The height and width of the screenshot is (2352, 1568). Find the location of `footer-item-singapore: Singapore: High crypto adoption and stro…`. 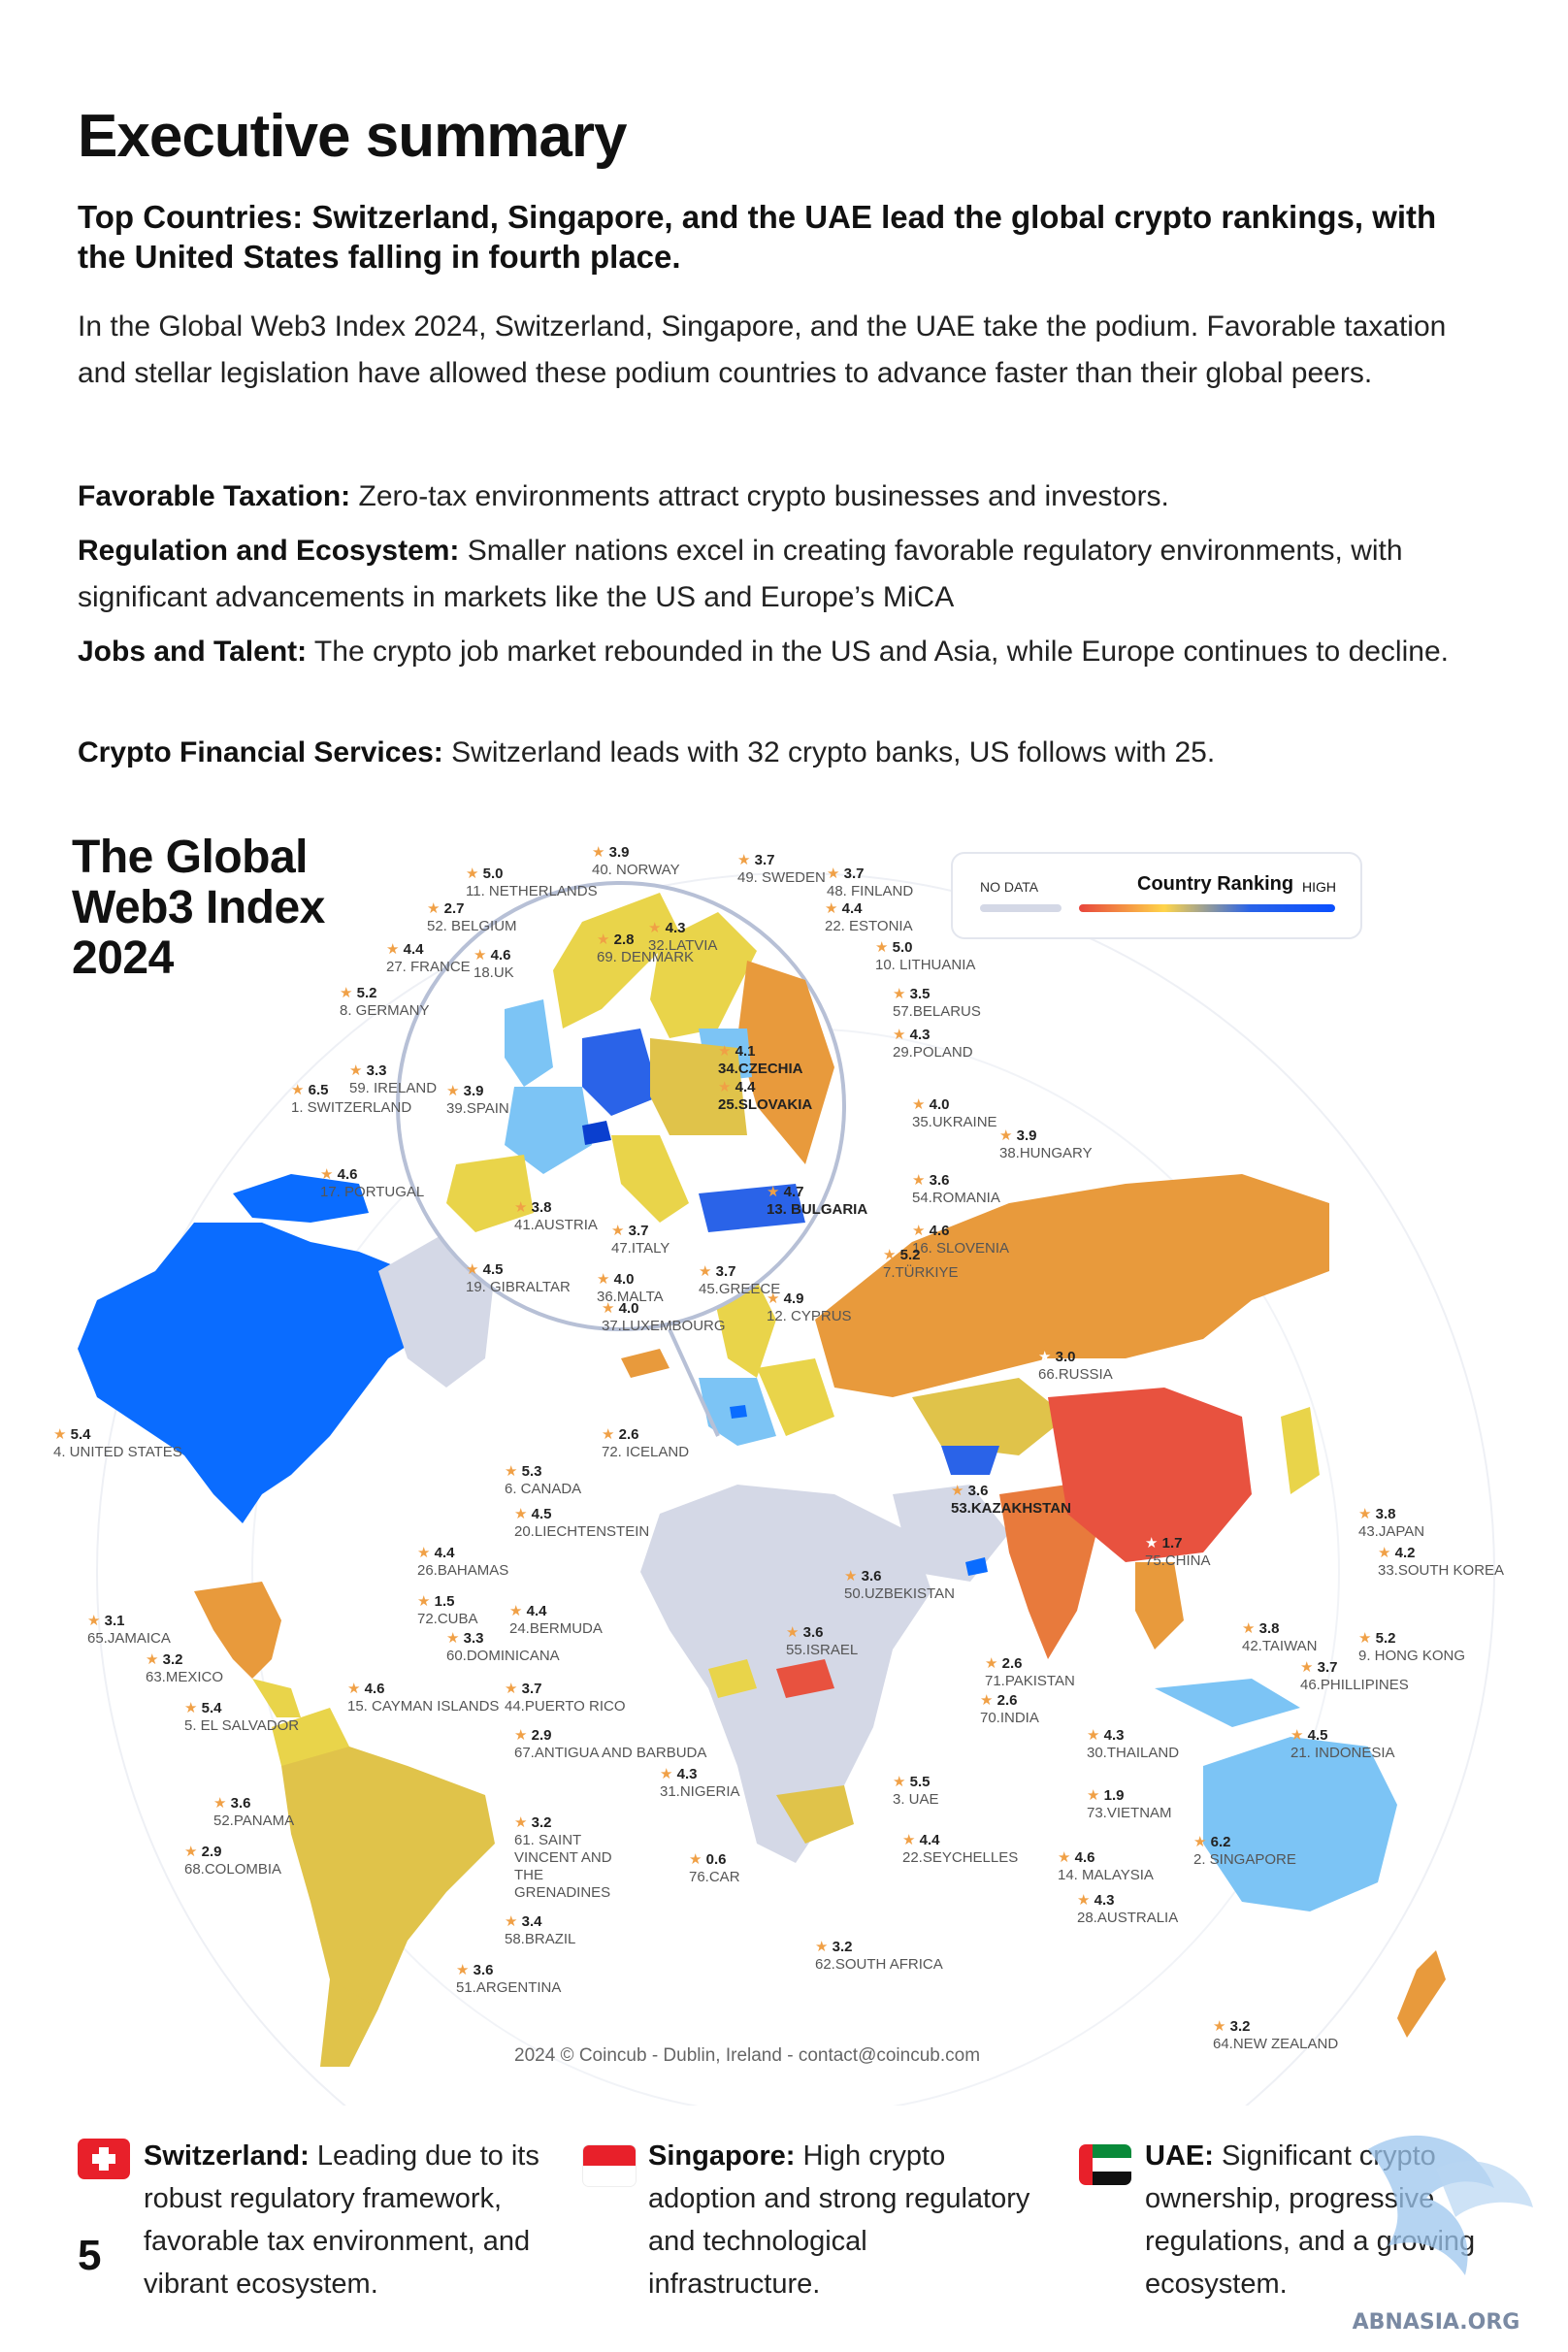

footer-item-singapore: Singapore: High crypto adoption and stro… is located at coordinates (839, 2220).